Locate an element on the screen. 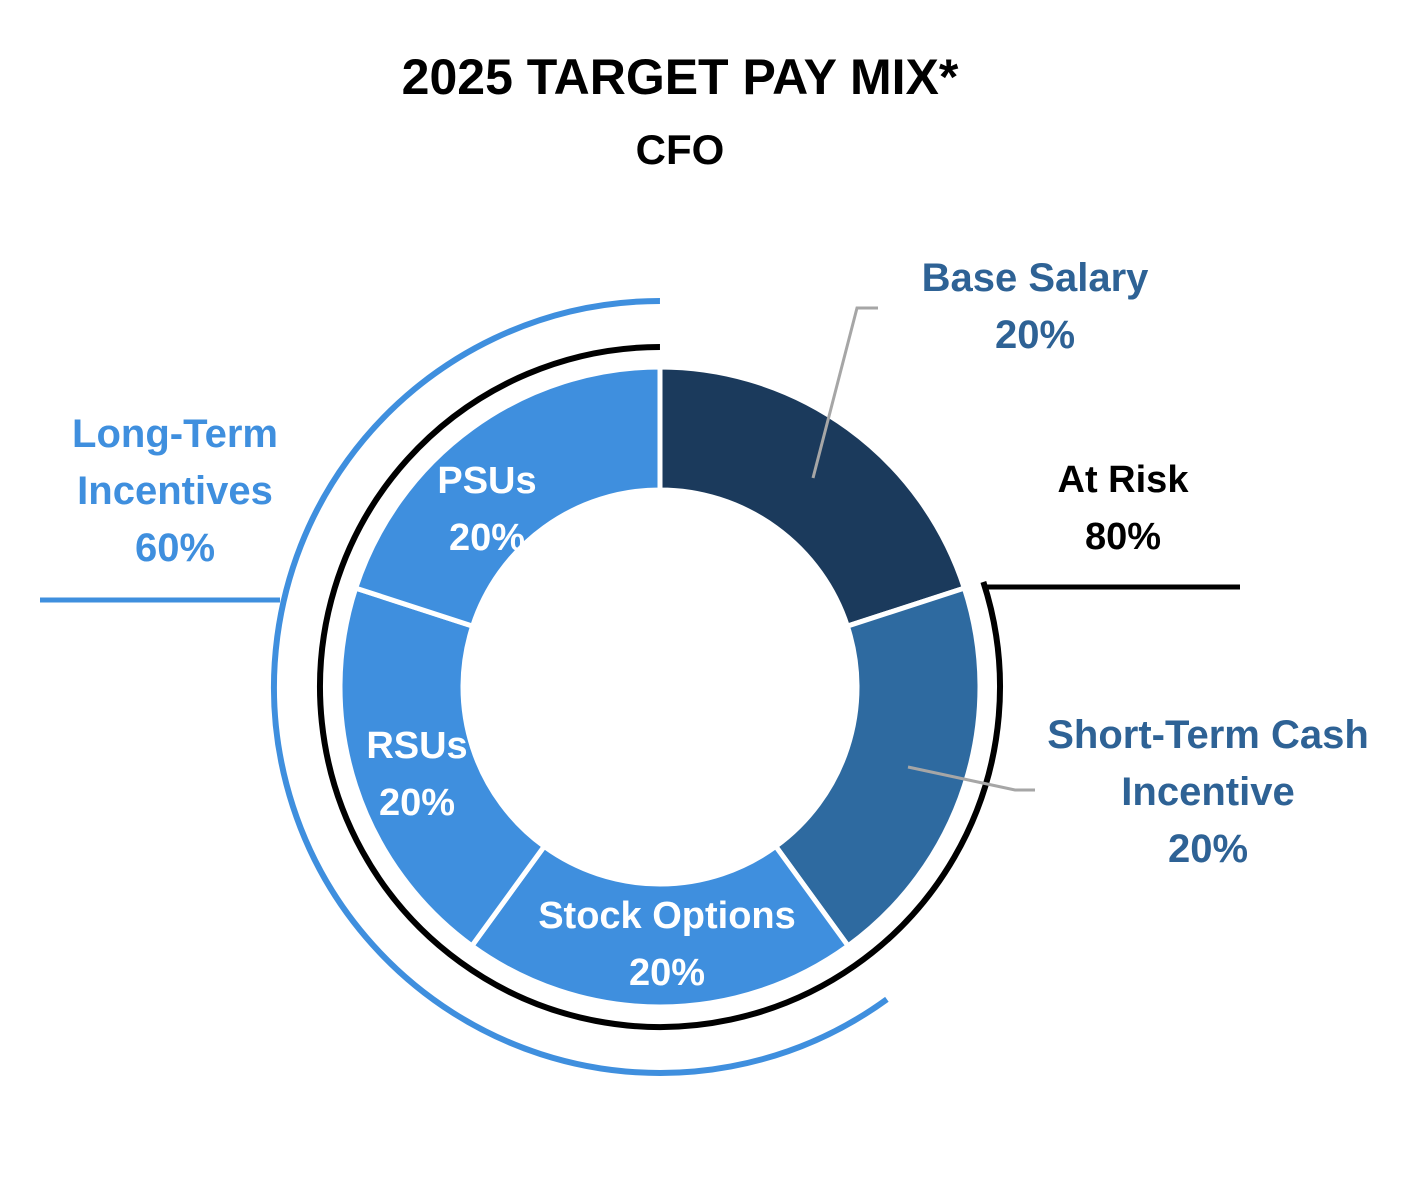  group-value-label: 80% is located at coordinates (1123, 537).